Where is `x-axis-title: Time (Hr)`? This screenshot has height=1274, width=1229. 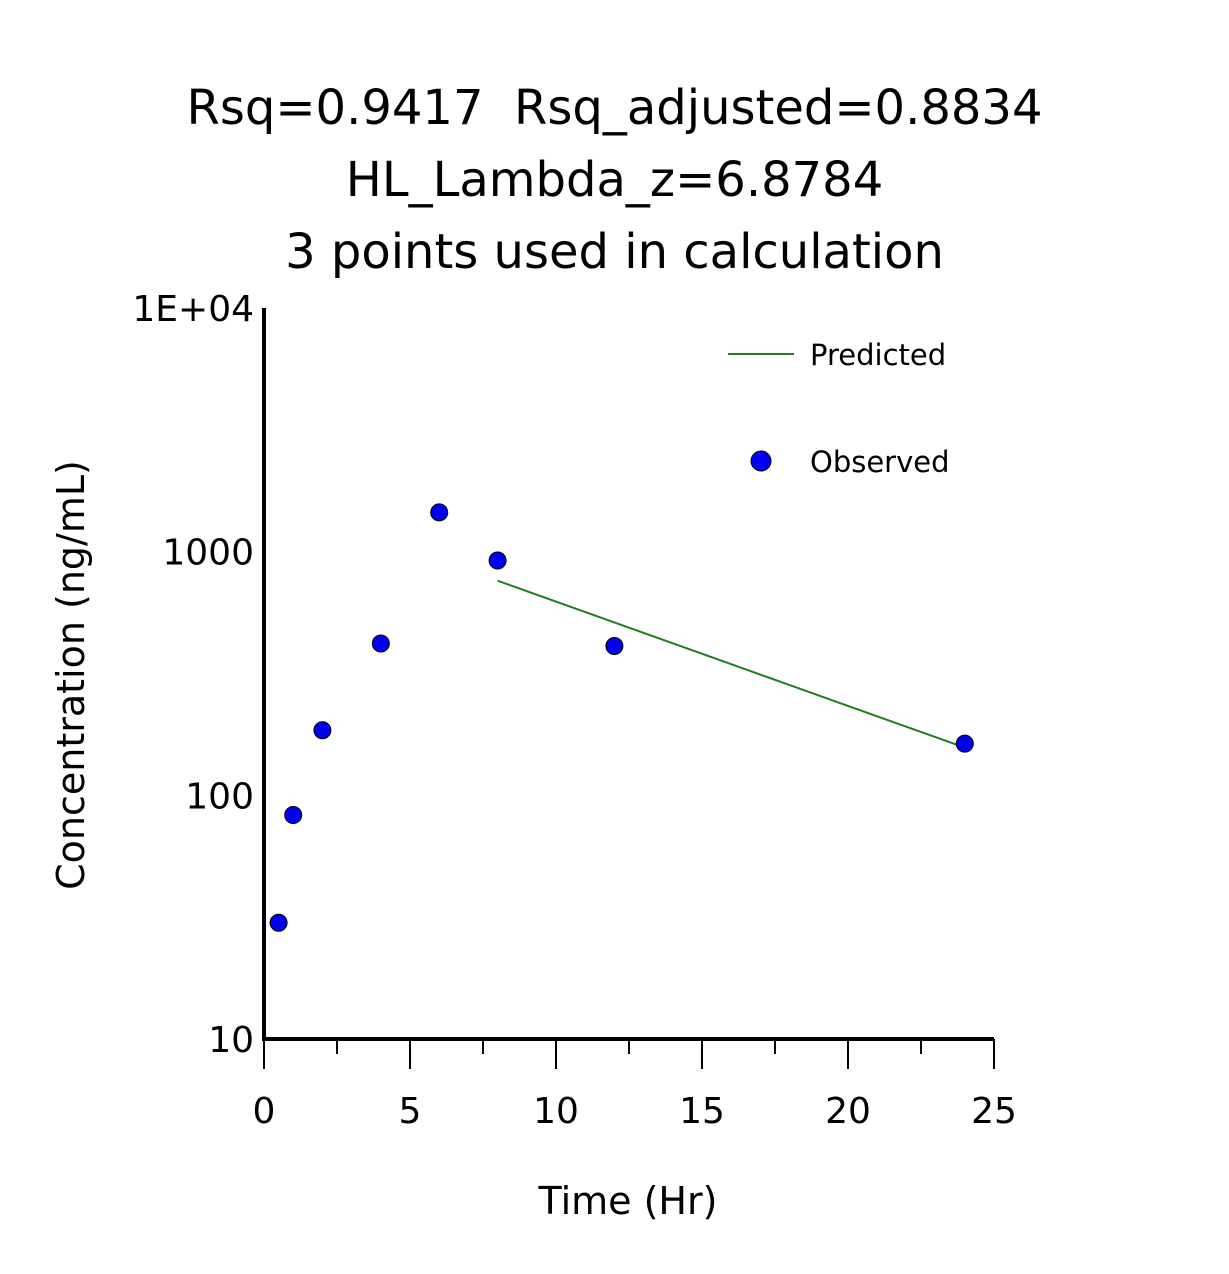
x-axis-title: Time (Hr) is located at coordinates (628, 1201).